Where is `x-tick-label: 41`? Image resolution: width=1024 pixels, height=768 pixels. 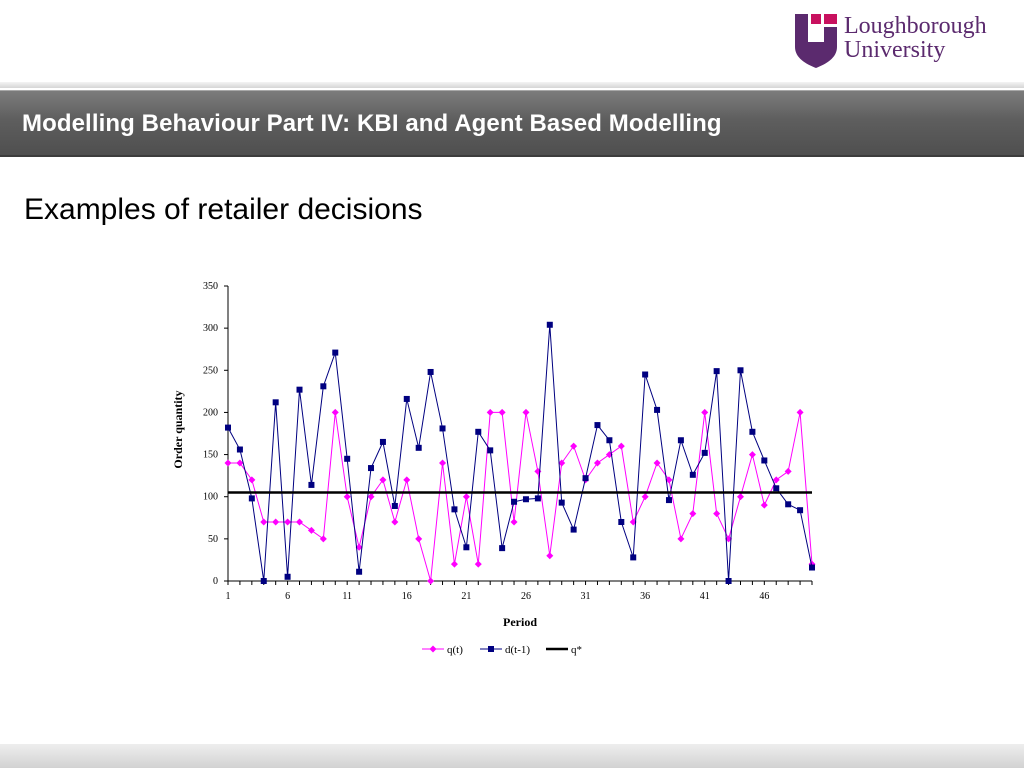
x-tick-label: 41 is located at coordinates (705, 596).